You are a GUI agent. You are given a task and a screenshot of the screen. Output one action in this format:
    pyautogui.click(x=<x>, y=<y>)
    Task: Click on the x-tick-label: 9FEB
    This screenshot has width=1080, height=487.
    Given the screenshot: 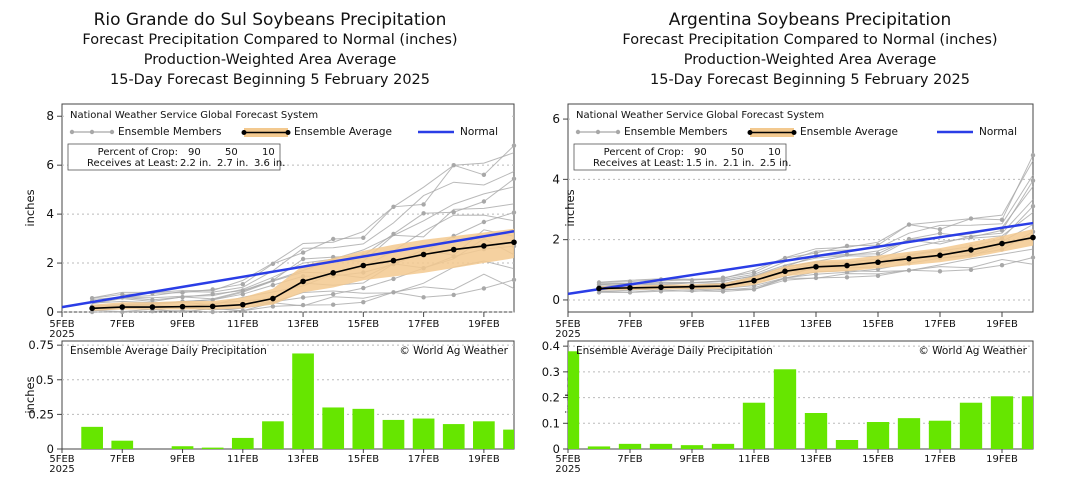 What is the action you would take?
    pyautogui.click(x=691, y=324)
    